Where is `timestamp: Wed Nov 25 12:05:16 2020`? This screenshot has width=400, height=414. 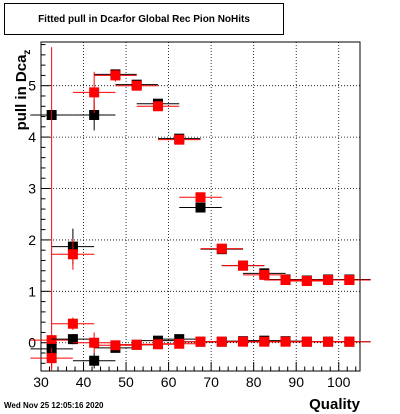
timestamp: Wed Nov 25 12:05:16 2020 is located at coordinates (54, 405).